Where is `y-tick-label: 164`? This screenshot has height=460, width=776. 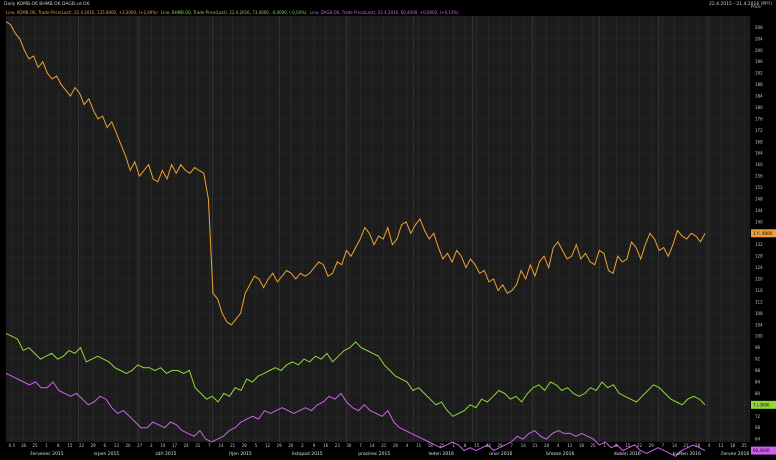
y-tick-label: 164 is located at coordinates (759, 153).